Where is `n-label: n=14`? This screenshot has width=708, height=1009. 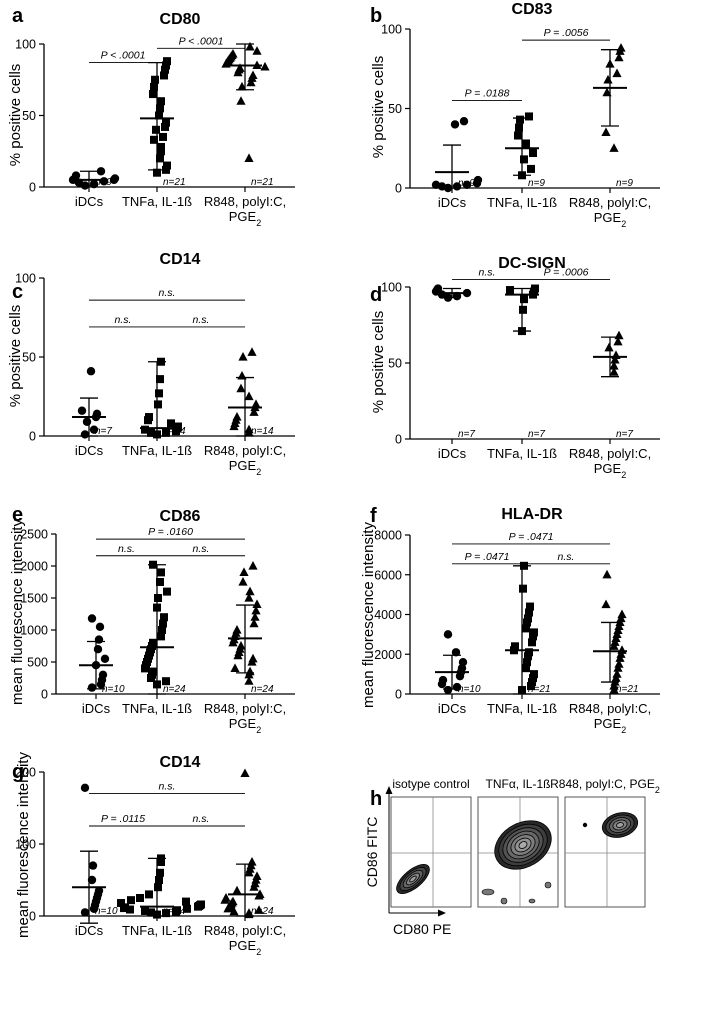 n-label: n=14 is located at coordinates (262, 431).